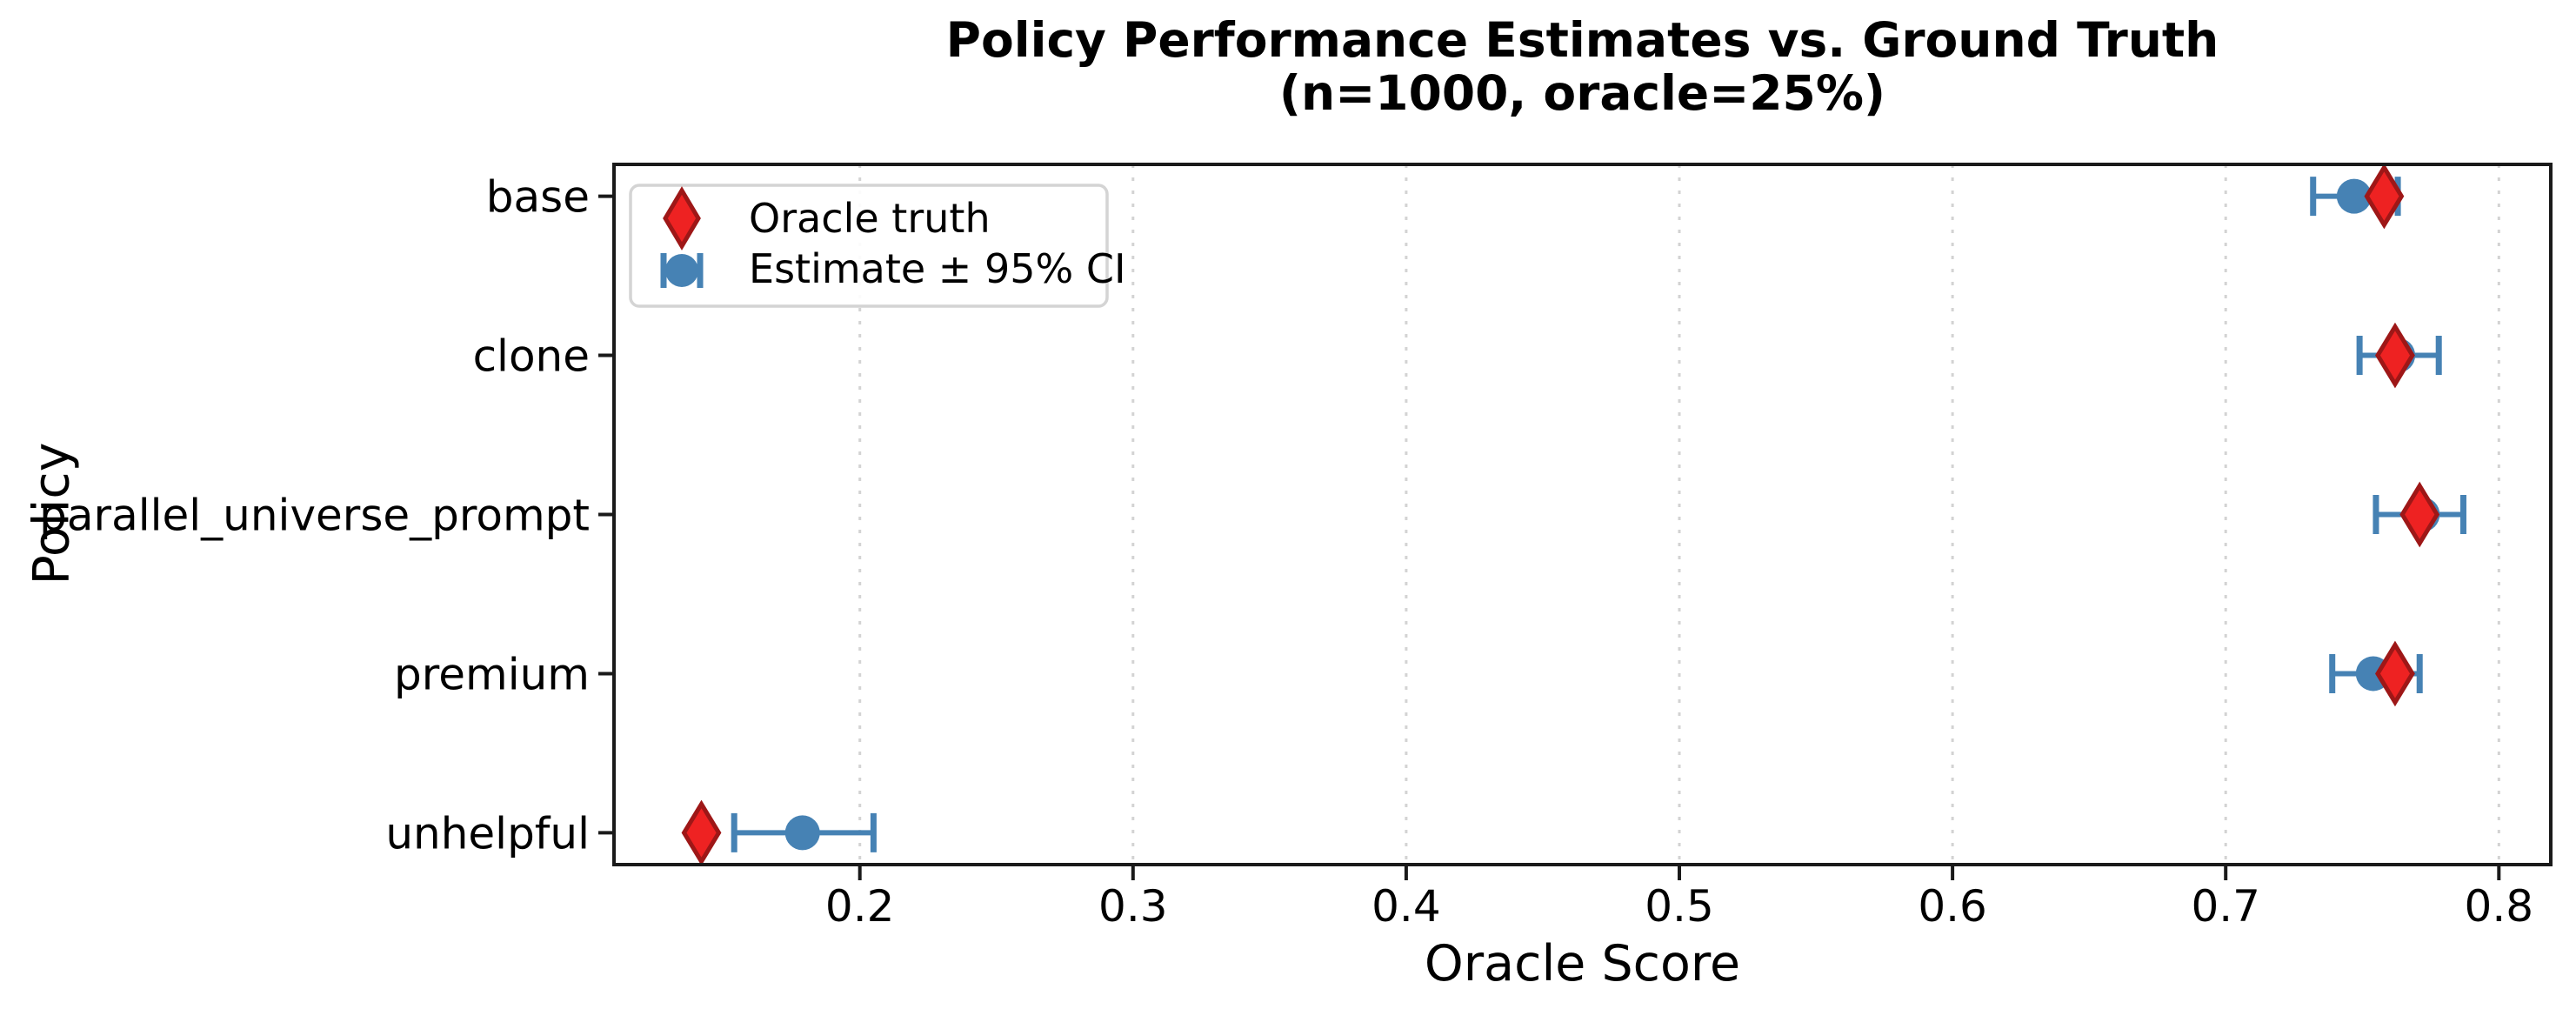  I want to click on legend-diamond-icon, so click(682, 218).